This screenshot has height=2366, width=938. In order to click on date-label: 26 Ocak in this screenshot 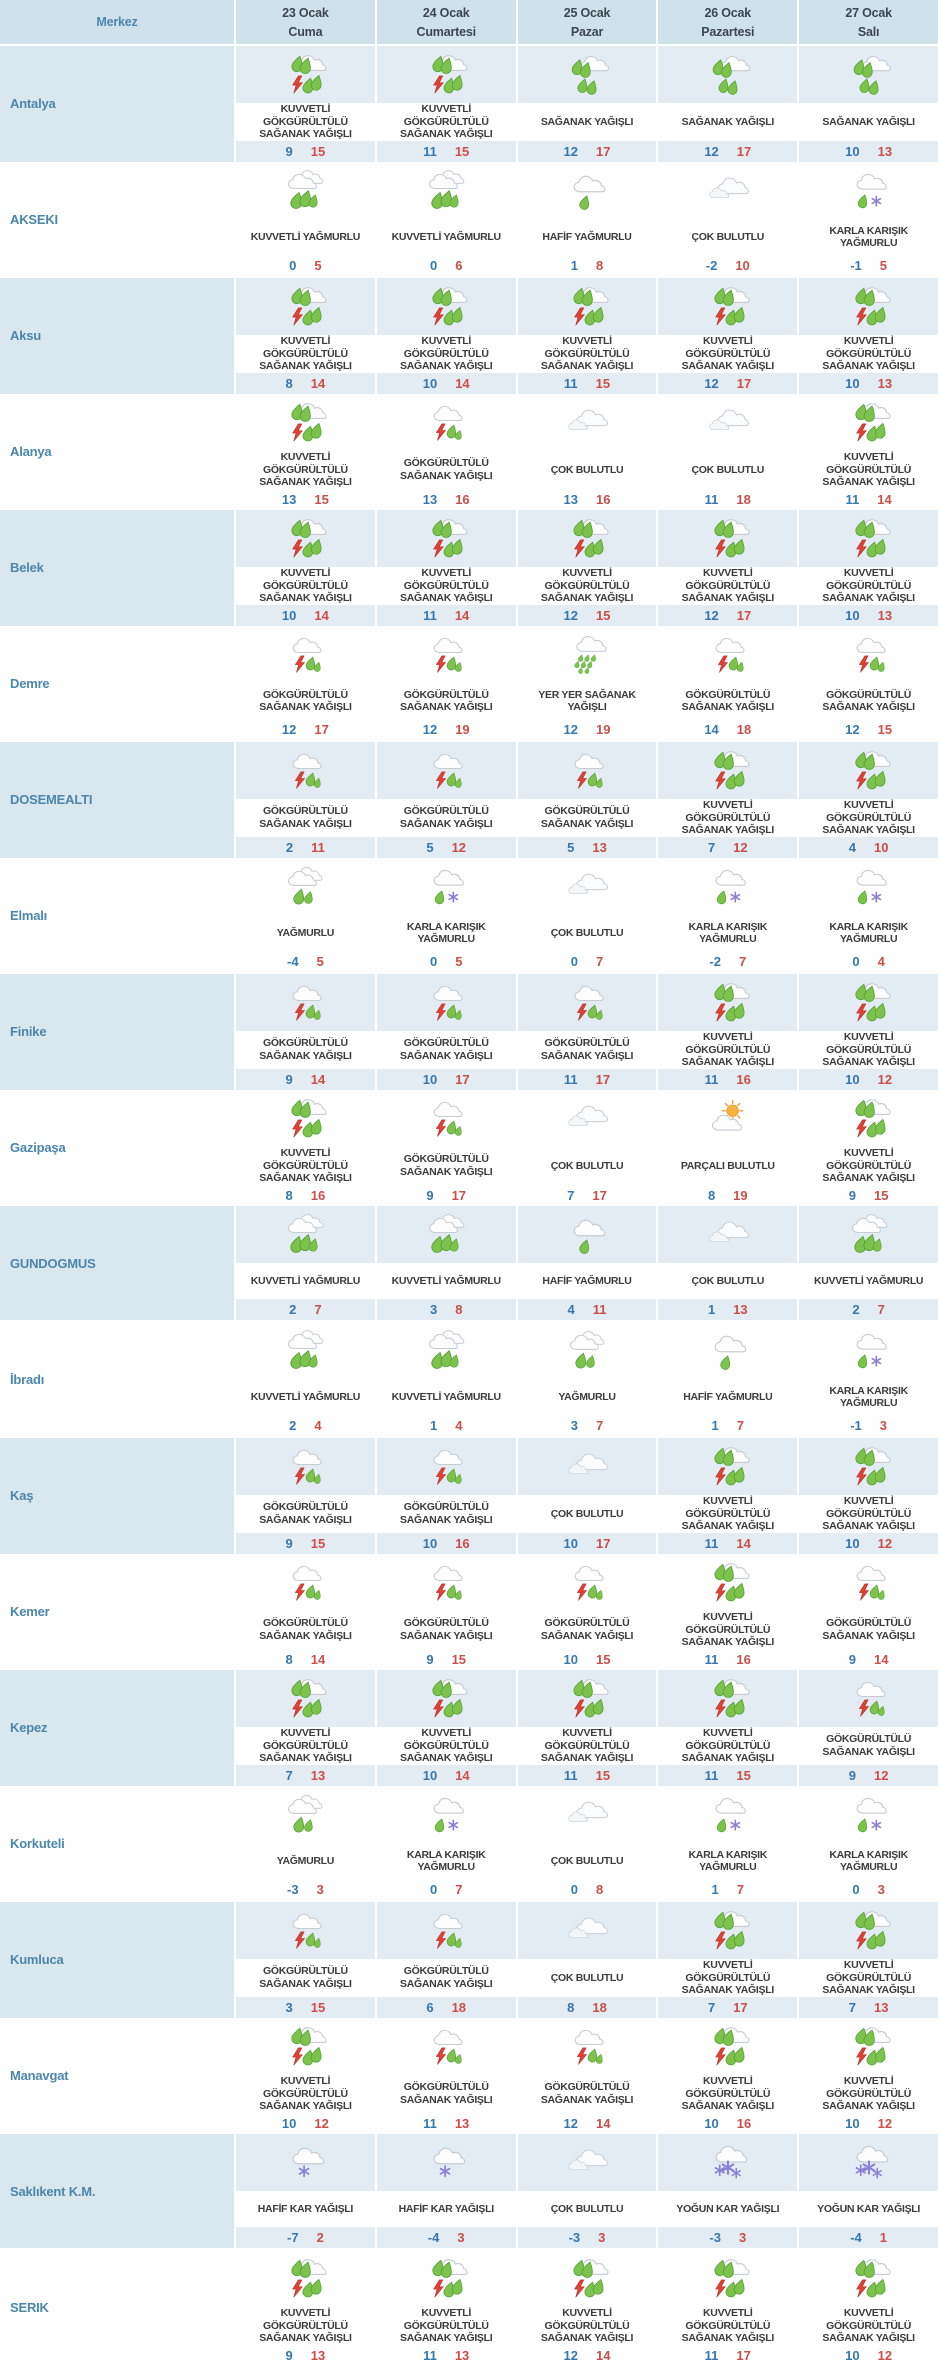, I will do `click(728, 12)`.